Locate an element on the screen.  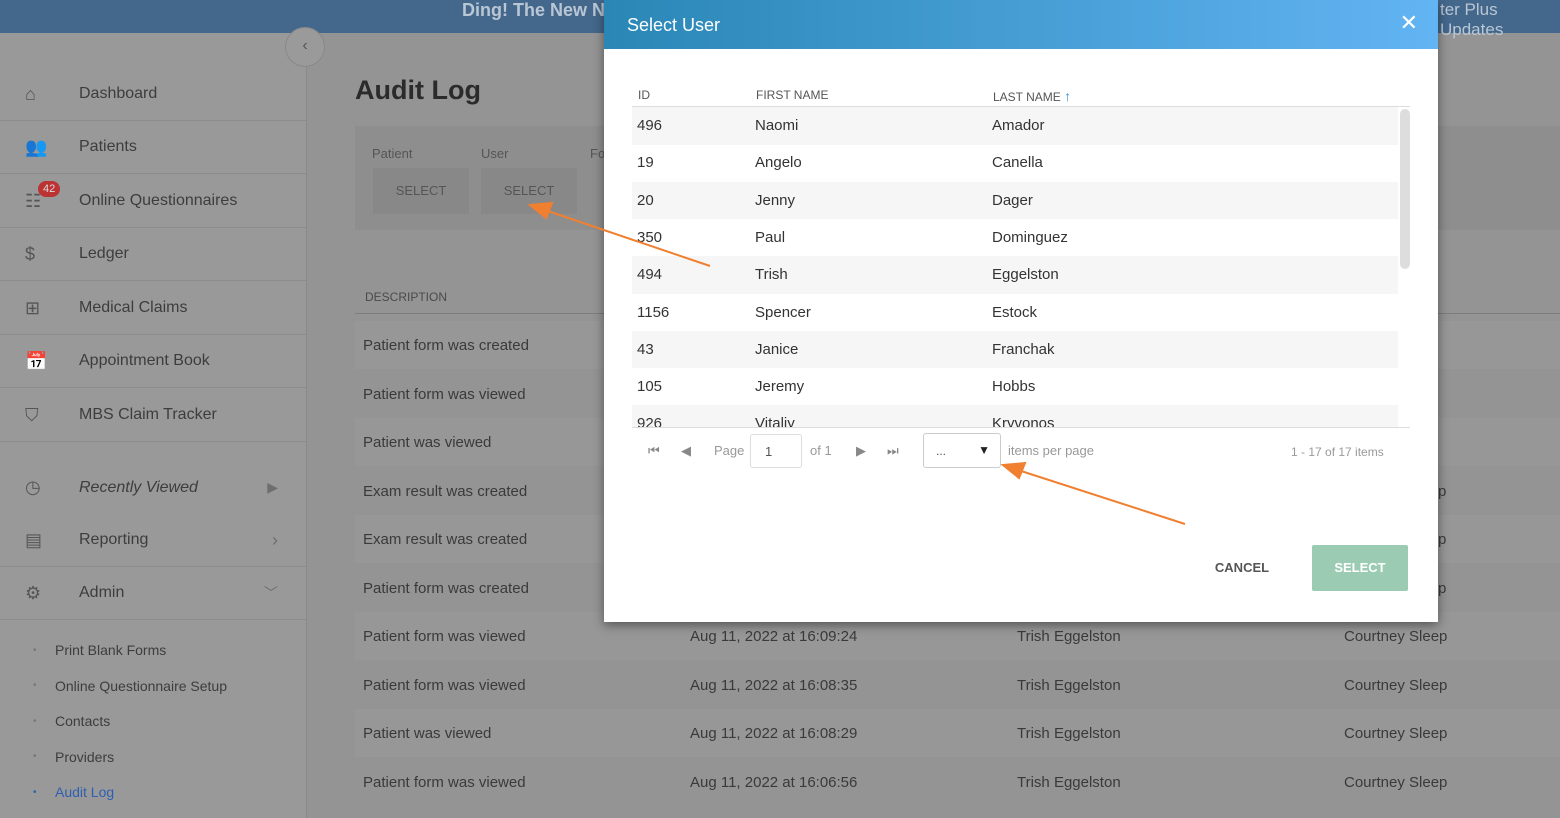
page-label: Page is located at coordinates (729, 450).